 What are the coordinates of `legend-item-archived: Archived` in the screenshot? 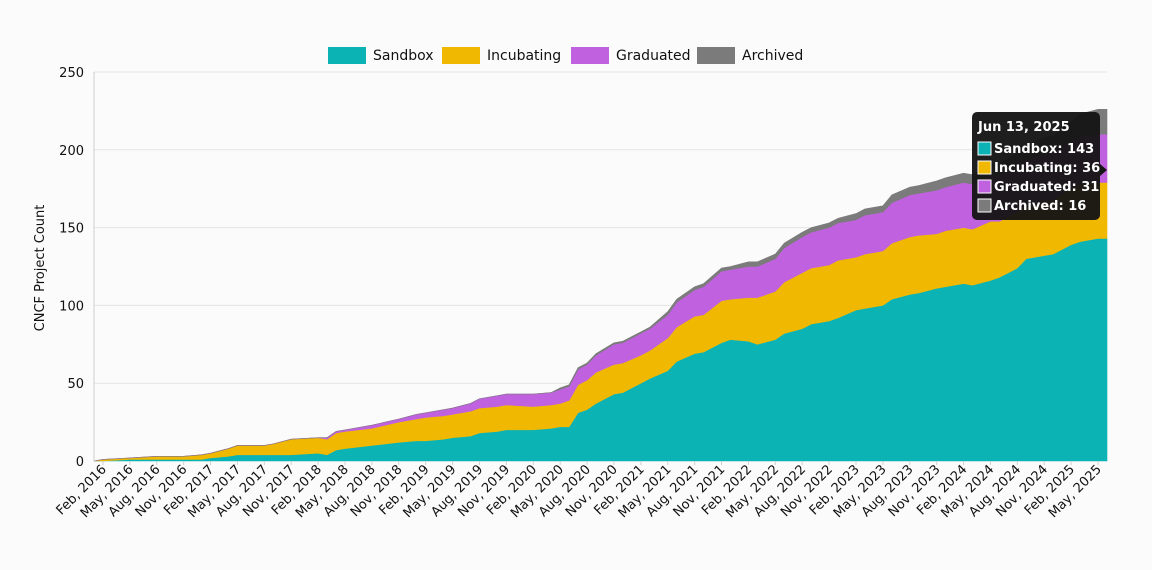 It's located at (750, 55).